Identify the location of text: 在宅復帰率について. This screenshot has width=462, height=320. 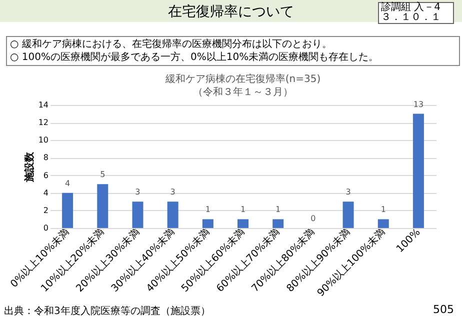
(231, 12).